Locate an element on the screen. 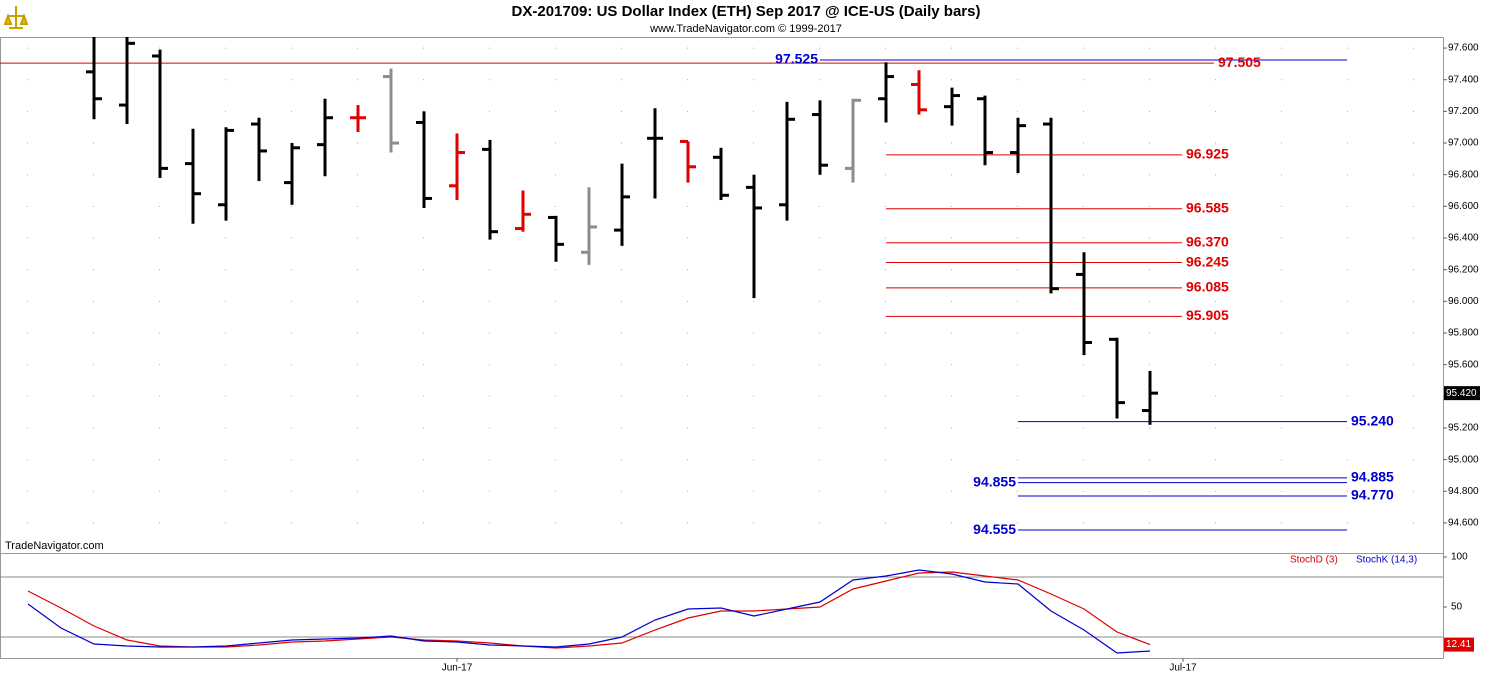  y-tick-label: 96.000 is located at coordinates (1463, 301).